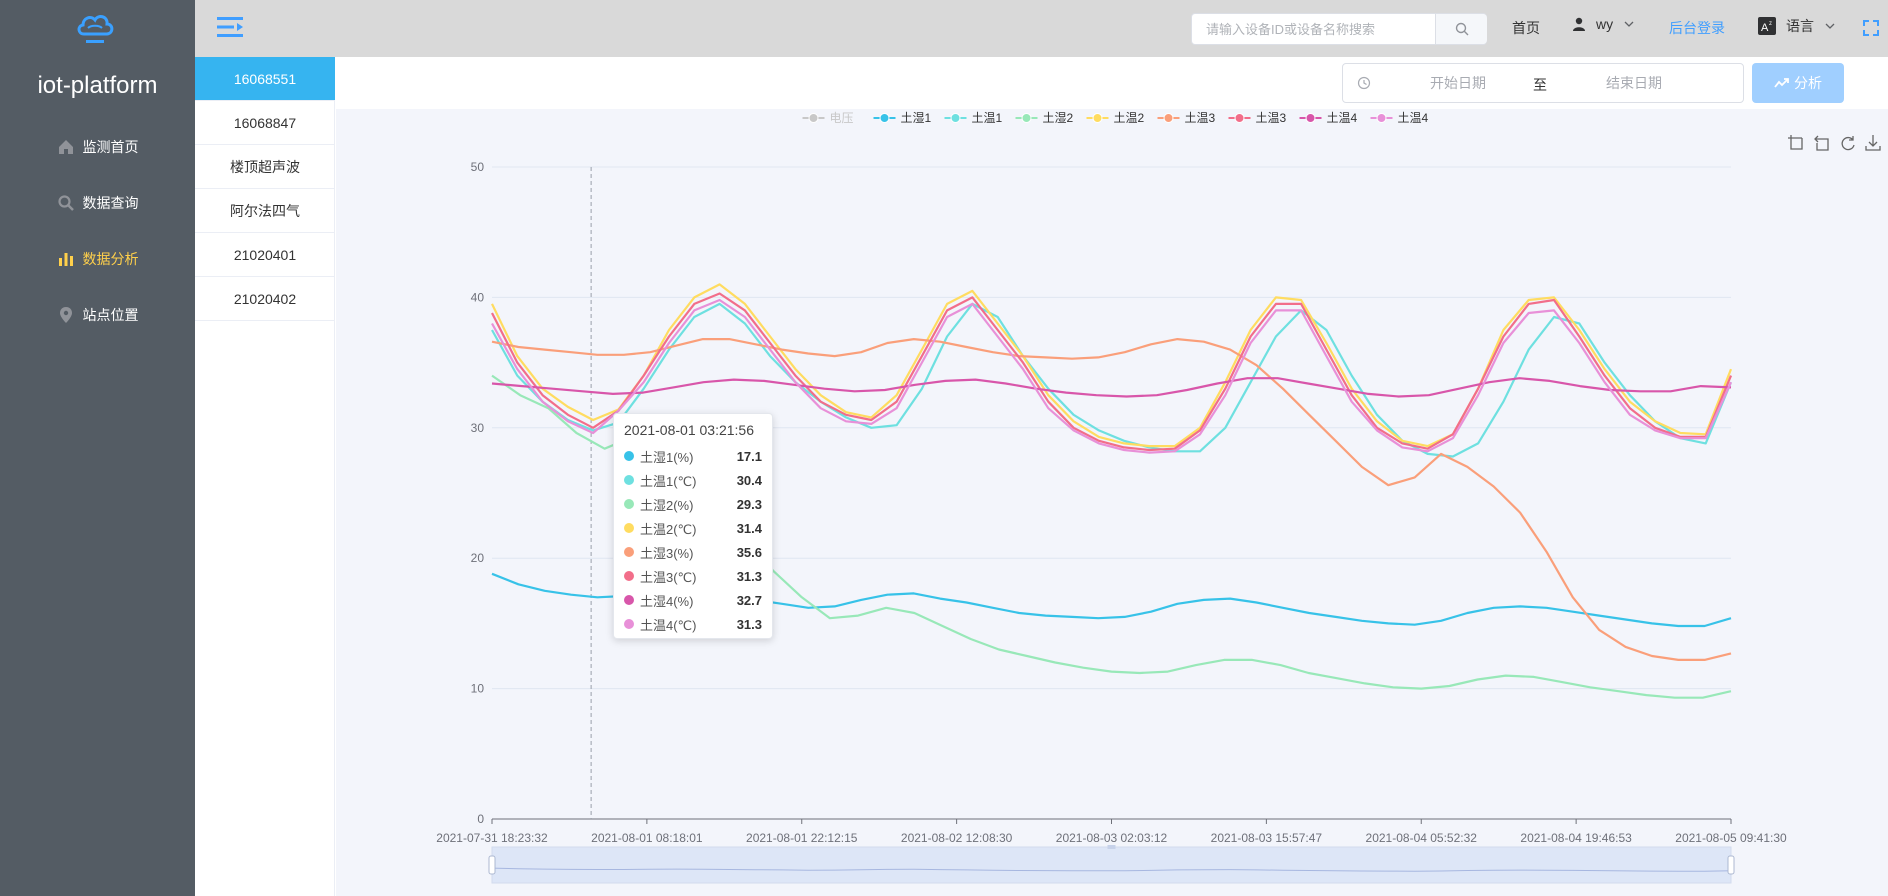  I want to click on datazoom-handle-left, so click(492, 865).